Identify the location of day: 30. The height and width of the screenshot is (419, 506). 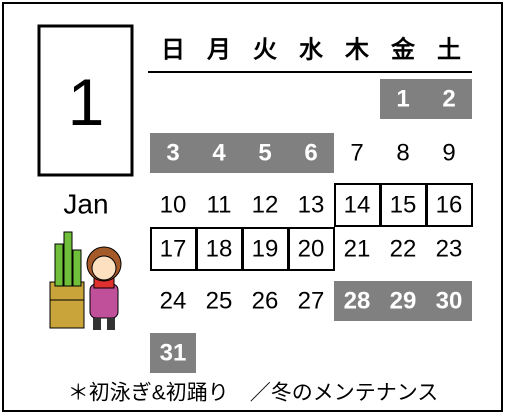
(449, 301).